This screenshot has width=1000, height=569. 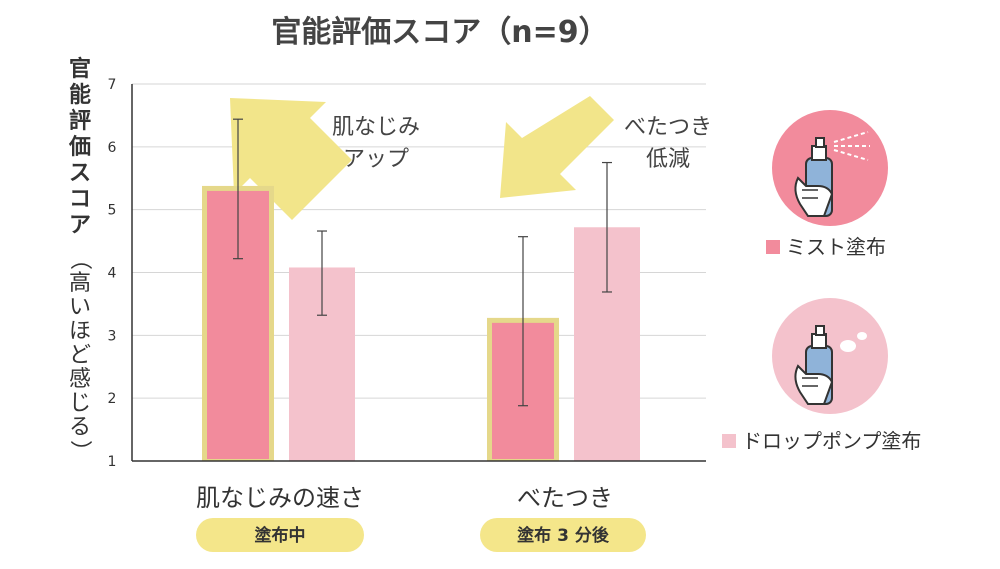 I want to click on legend-label-mist: ミスト塗布, so click(x=836, y=247).